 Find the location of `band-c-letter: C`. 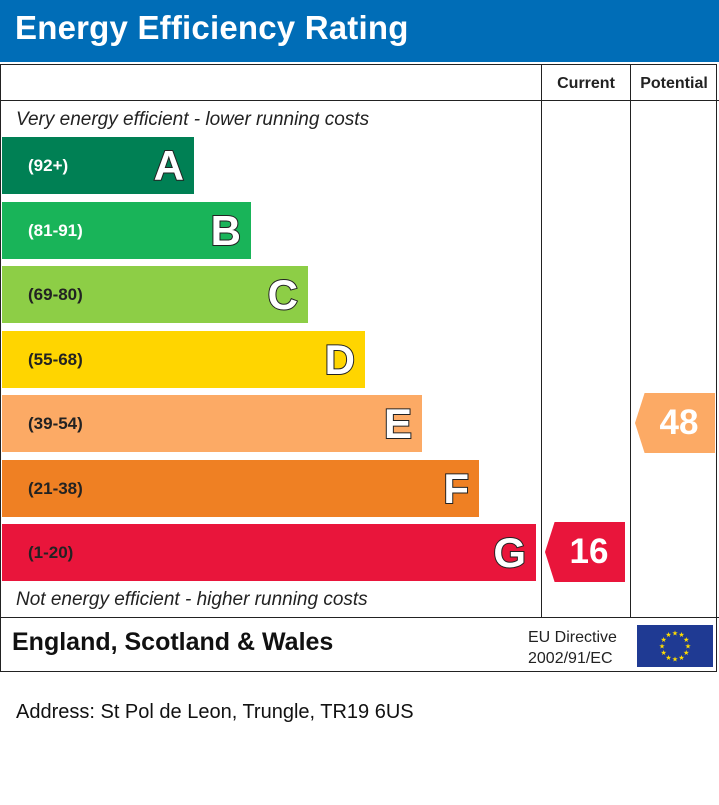

band-c-letter: C is located at coordinates (283, 294).